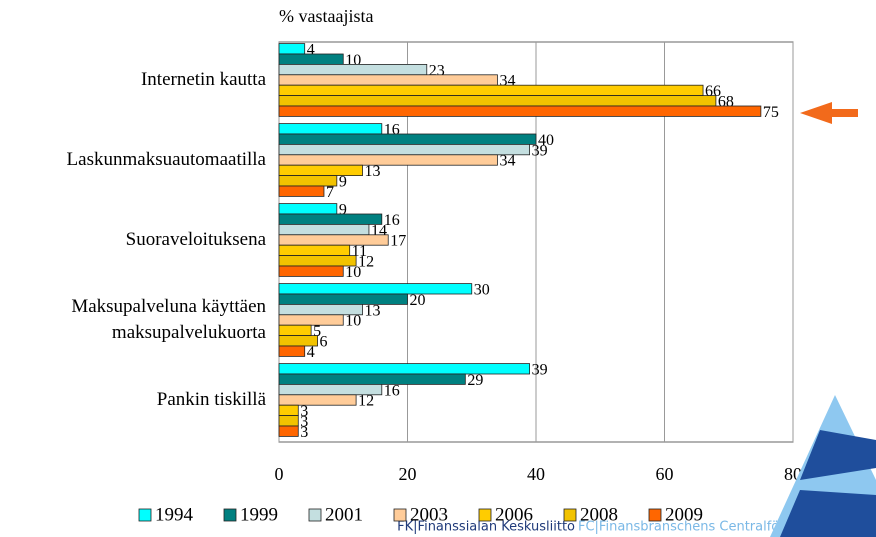 The height and width of the screenshot is (537, 876). What do you see at coordinates (698, 527) in the screenshot?
I see `footer-right: FC|Finansbranschens Centralförbund` at bounding box center [698, 527].